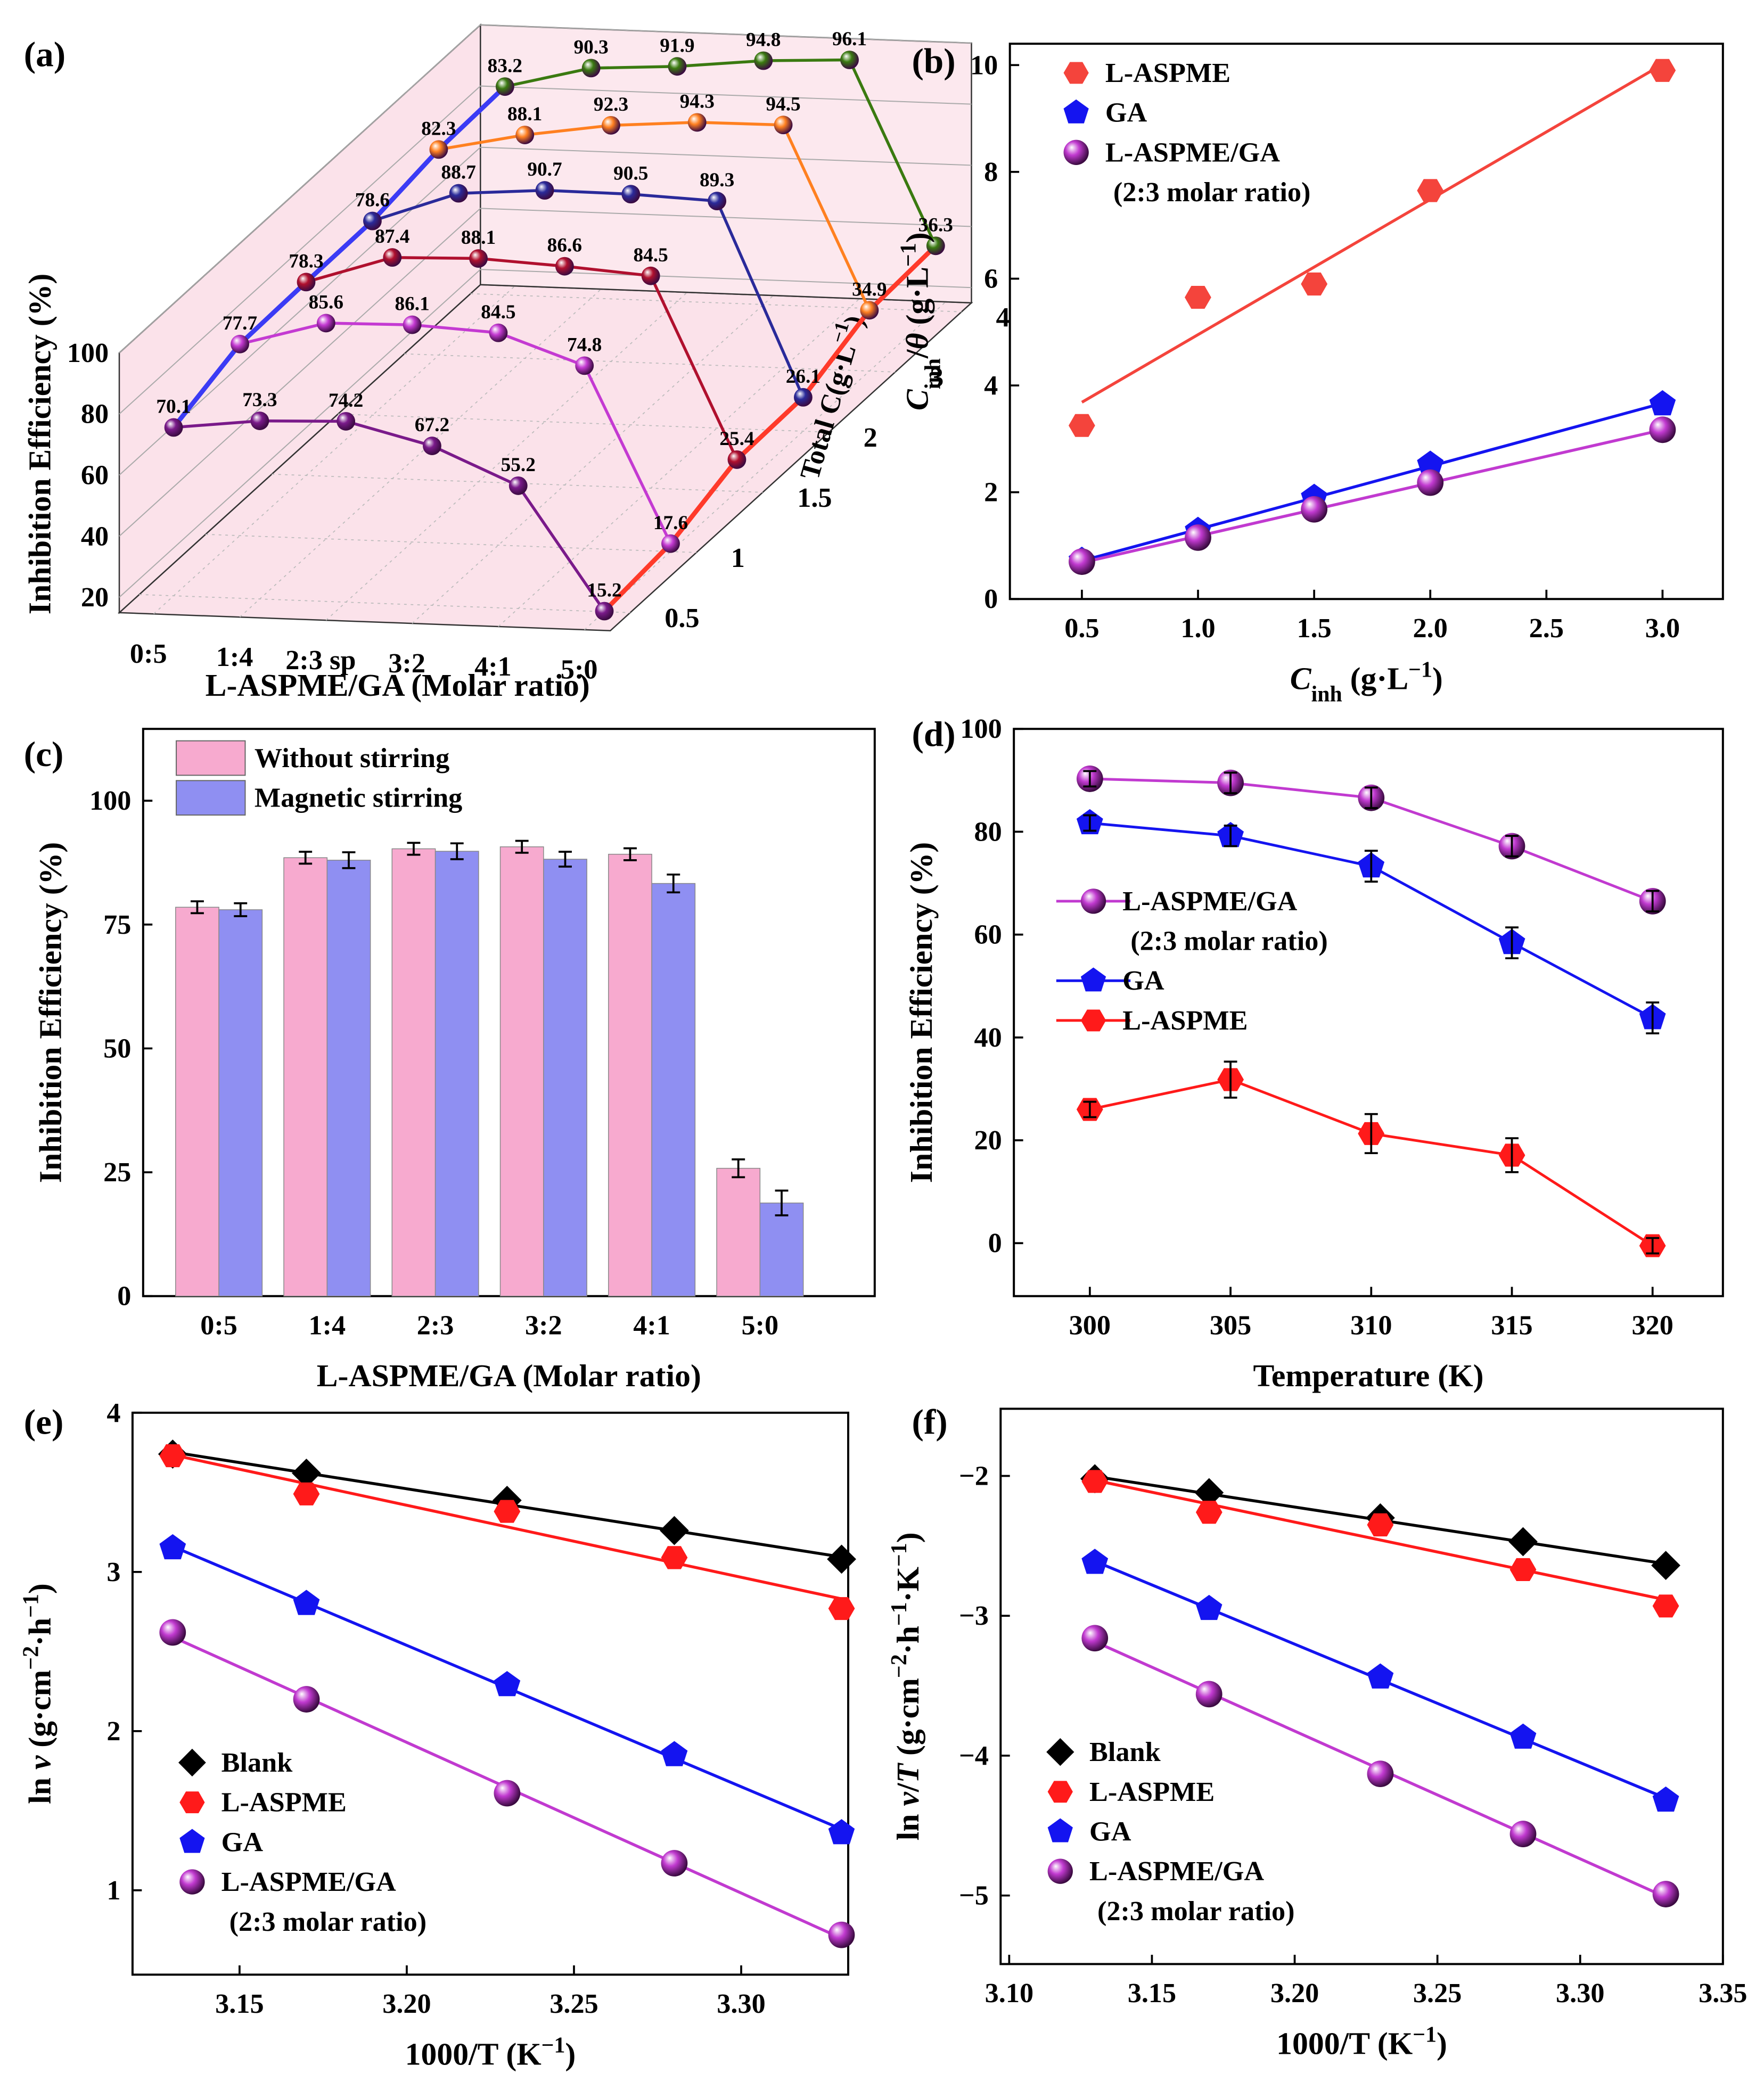 Image resolution: width=1764 pixels, height=2082 pixels. What do you see at coordinates (240, 2003) in the screenshot?
I see `x-tick-label: 3.15` at bounding box center [240, 2003].